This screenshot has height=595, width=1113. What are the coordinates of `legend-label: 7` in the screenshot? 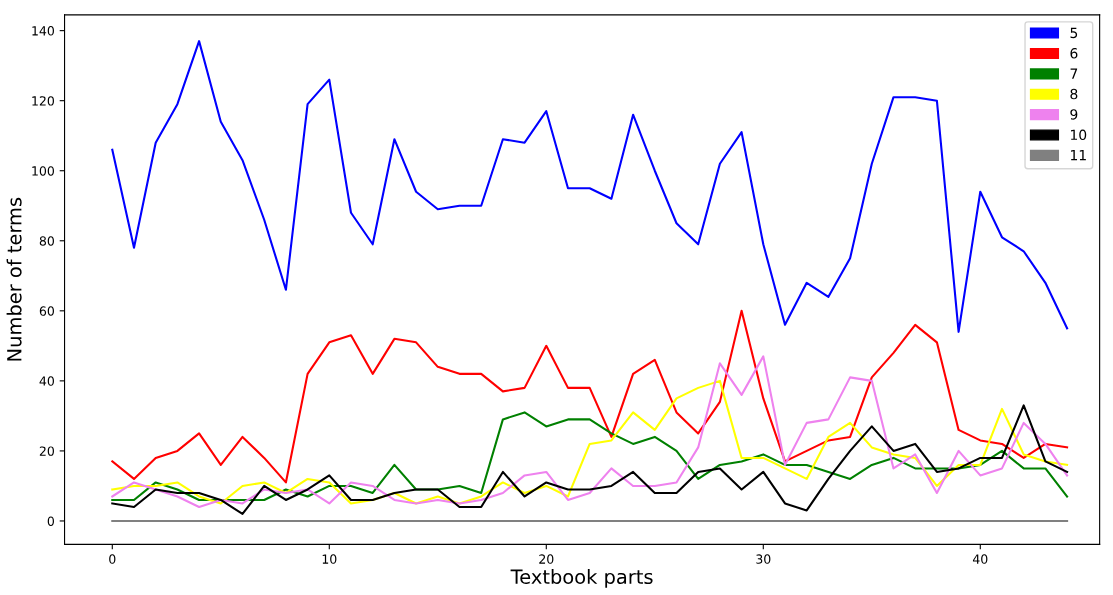 It's located at (1074, 73).